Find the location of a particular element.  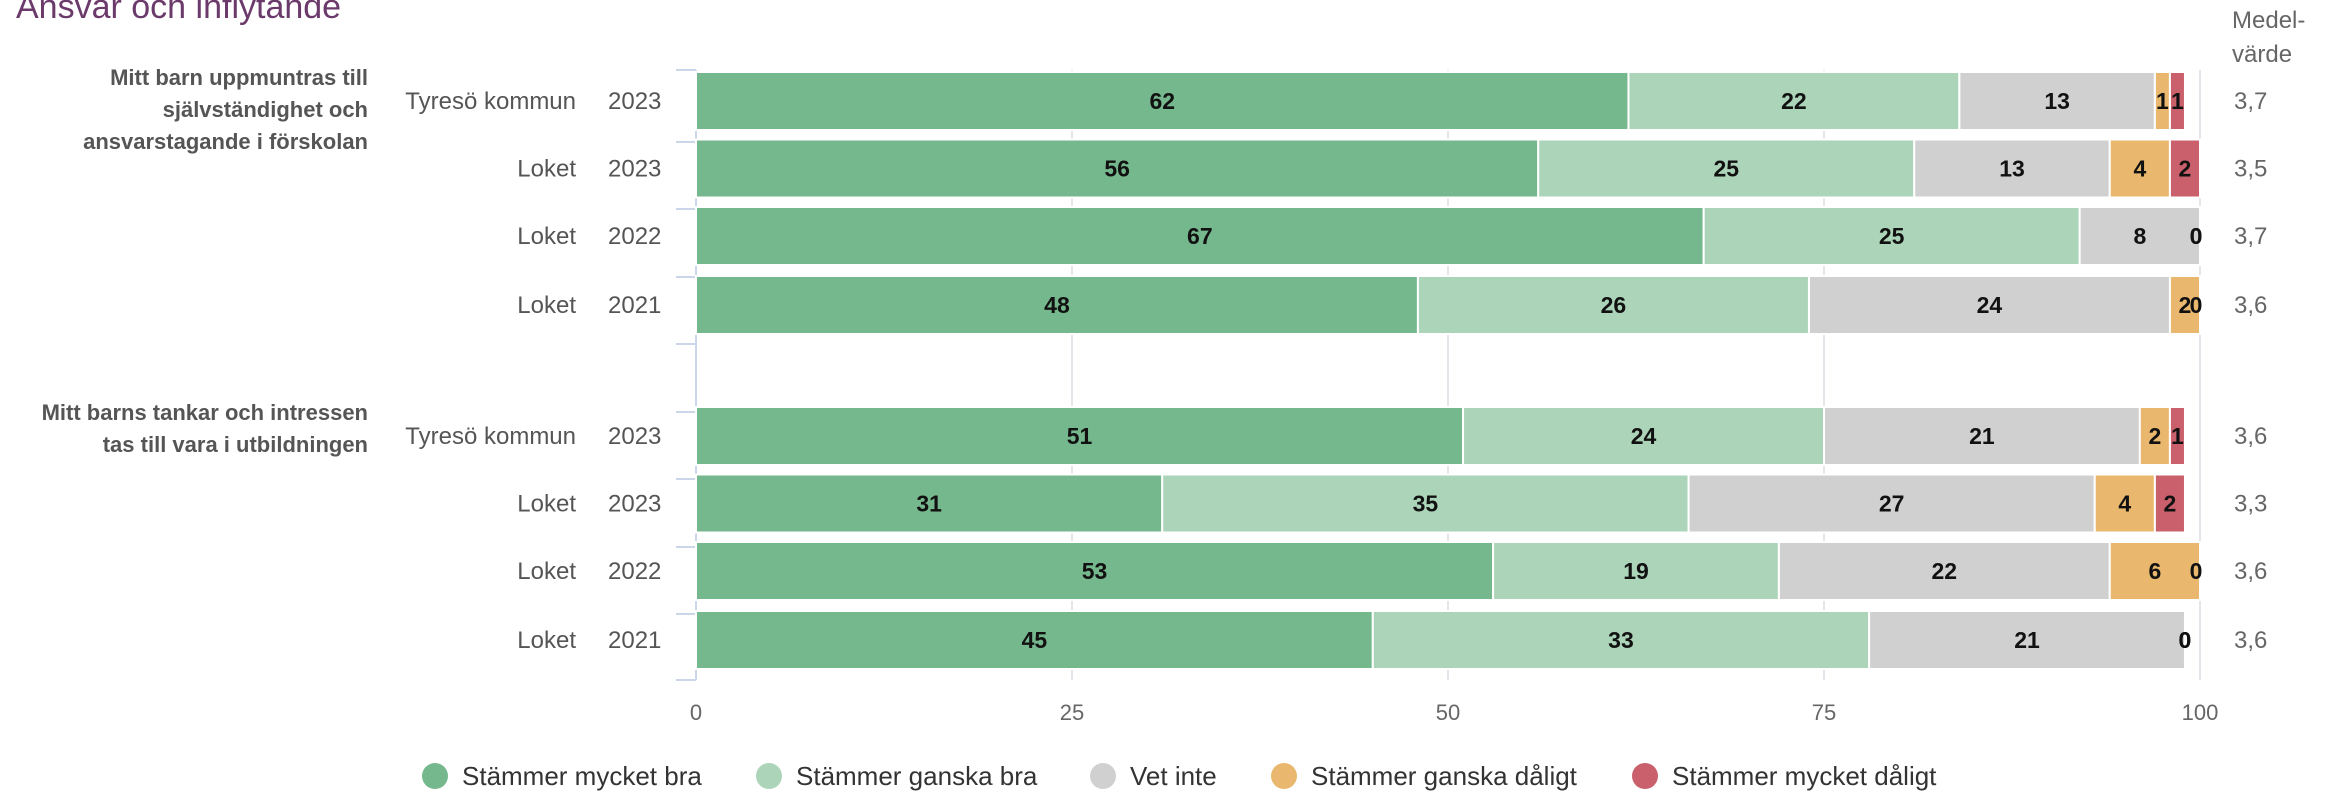

legend-label: Stämmer mycket dåligt is located at coordinates (1804, 775).